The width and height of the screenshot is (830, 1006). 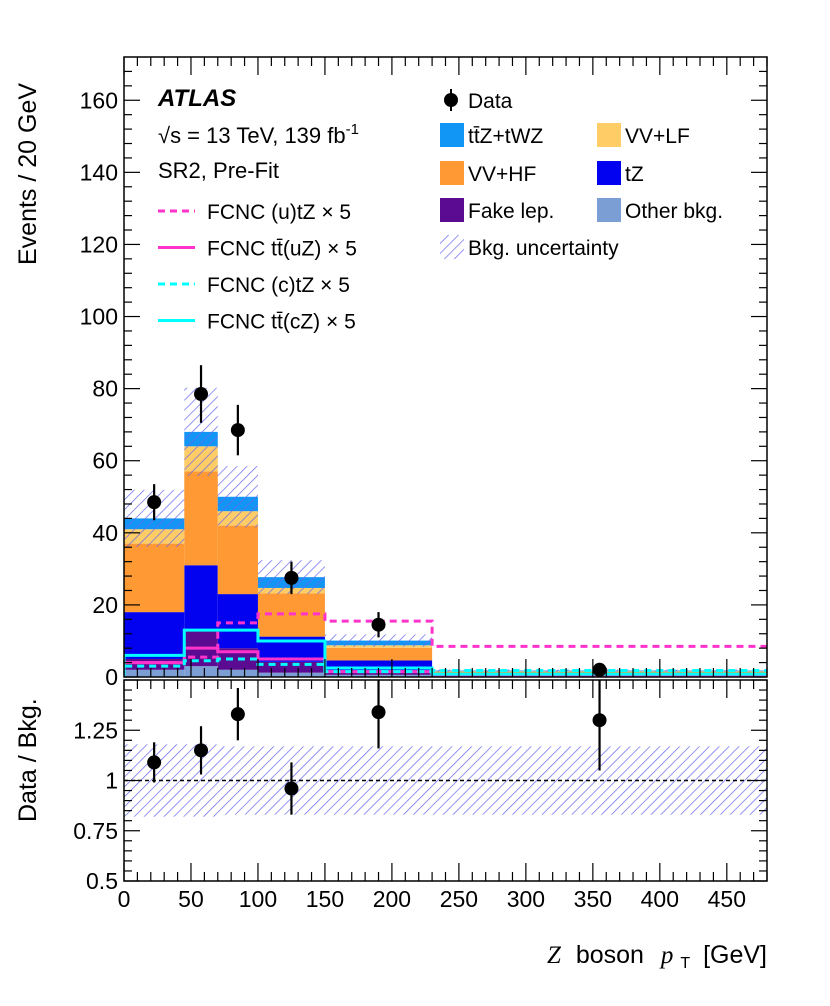 What do you see at coordinates (660, 899) in the screenshot?
I see `ratio-xtick-label: 400` at bounding box center [660, 899].